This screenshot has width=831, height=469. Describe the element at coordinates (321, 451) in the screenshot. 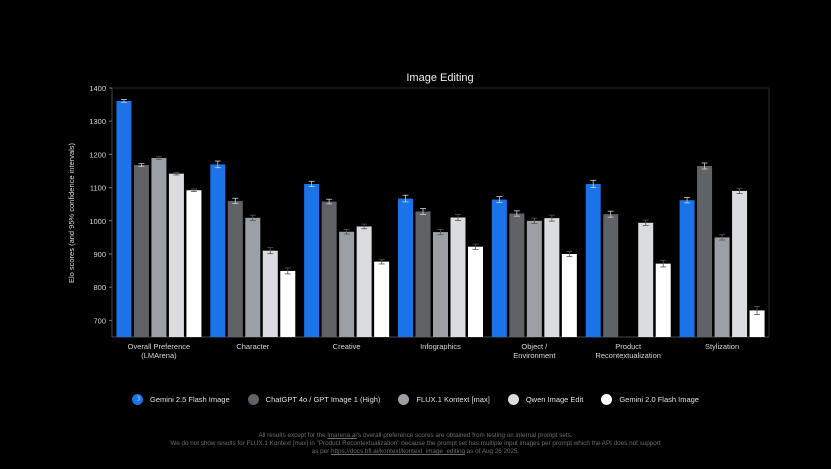

I see `footnote-text: as per` at that location.